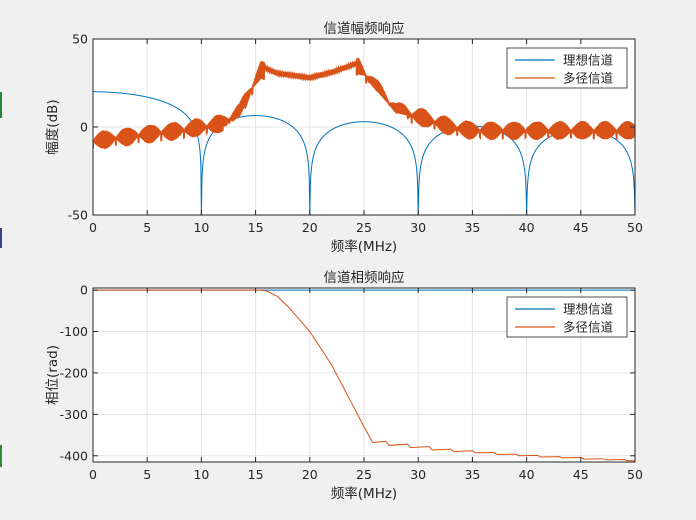  What do you see at coordinates (80, 39) in the screenshot?
I see `y-tick-label: 50` at bounding box center [80, 39].